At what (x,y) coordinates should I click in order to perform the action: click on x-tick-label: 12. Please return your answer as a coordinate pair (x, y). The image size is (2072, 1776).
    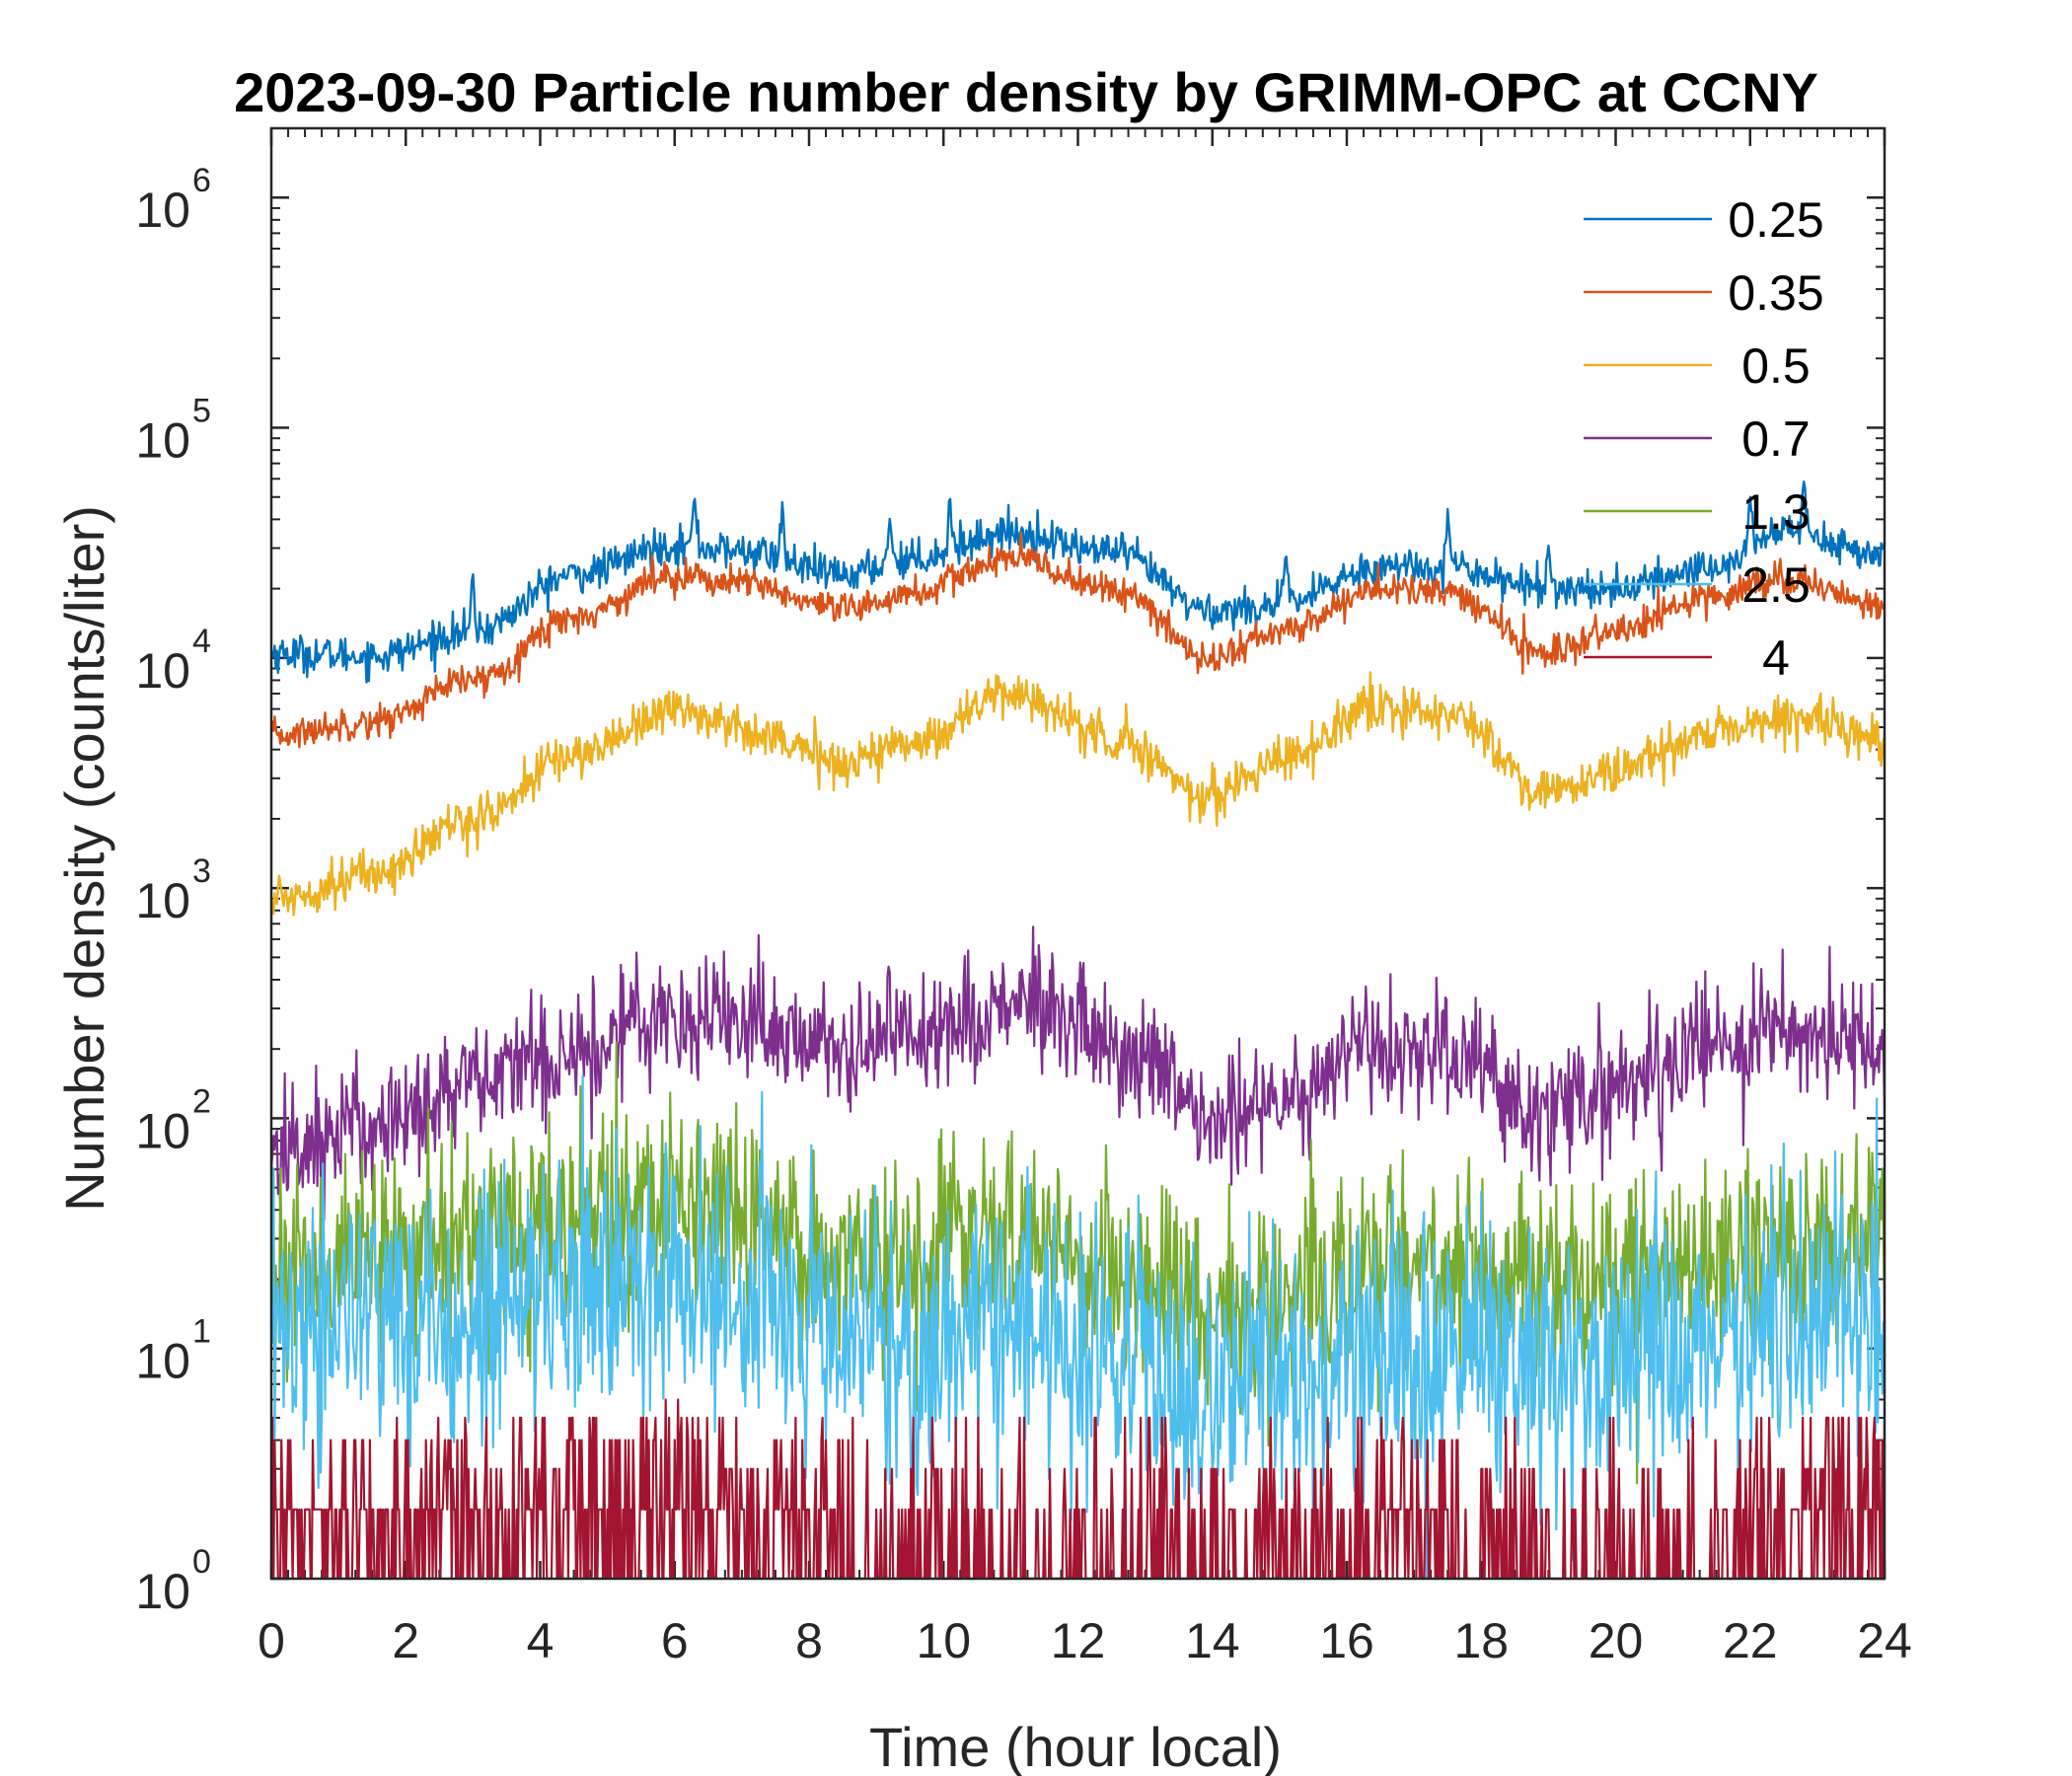
    Looking at the image, I should click on (1078, 1640).